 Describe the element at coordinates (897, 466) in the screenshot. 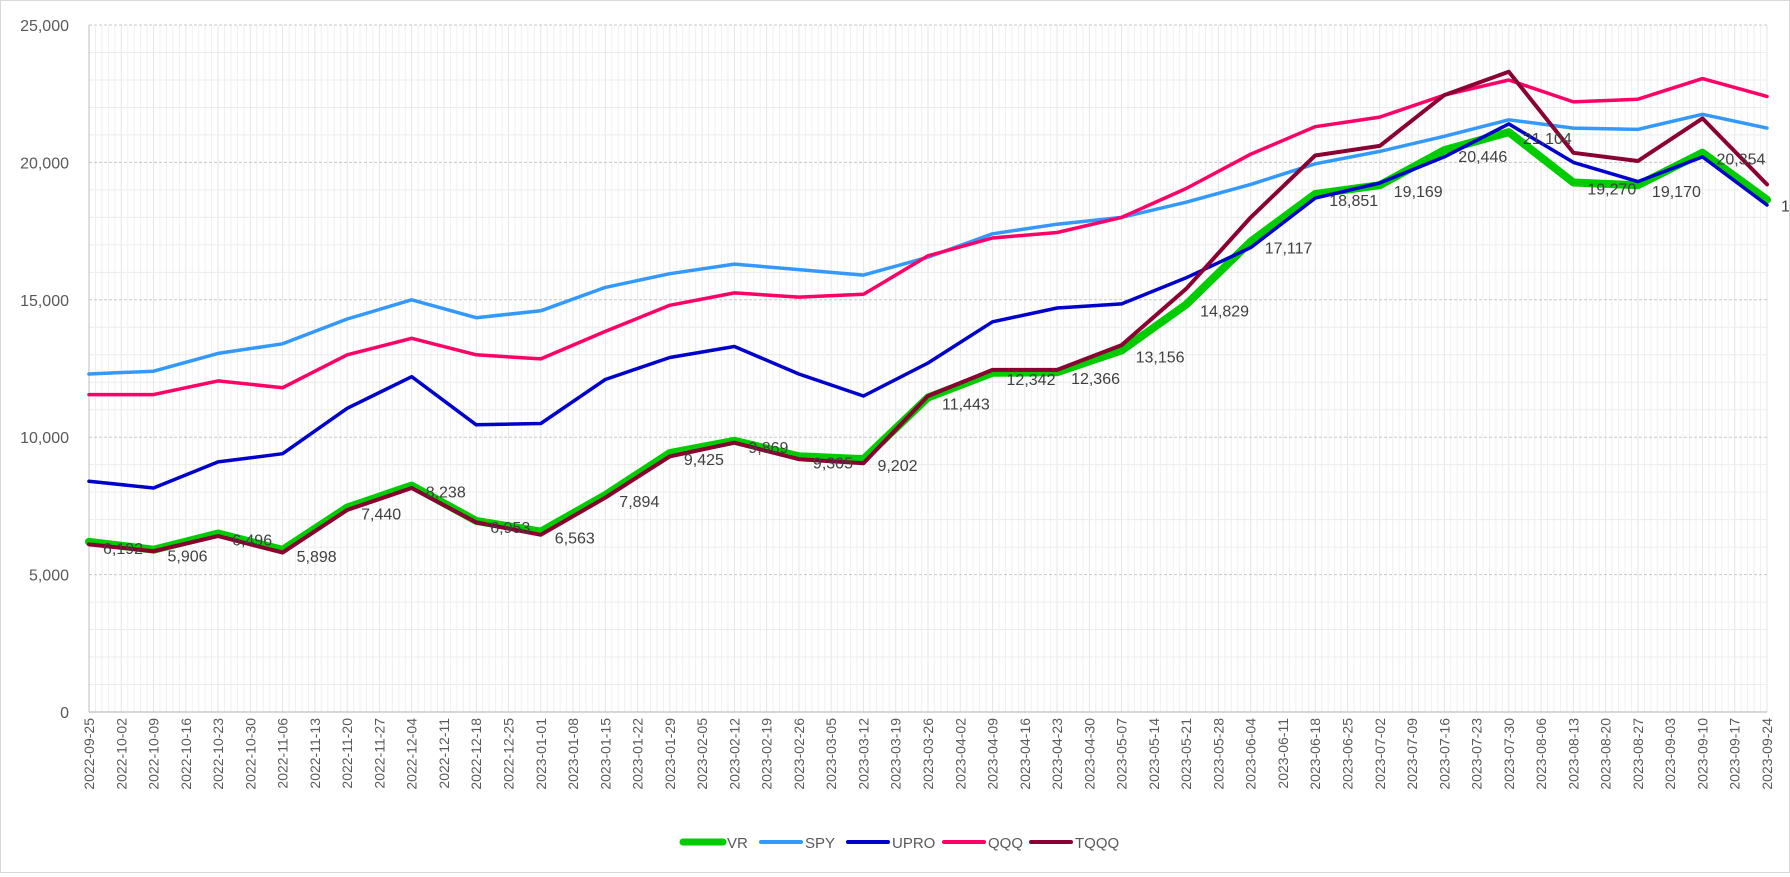

I see `data-label: 9,202` at that location.